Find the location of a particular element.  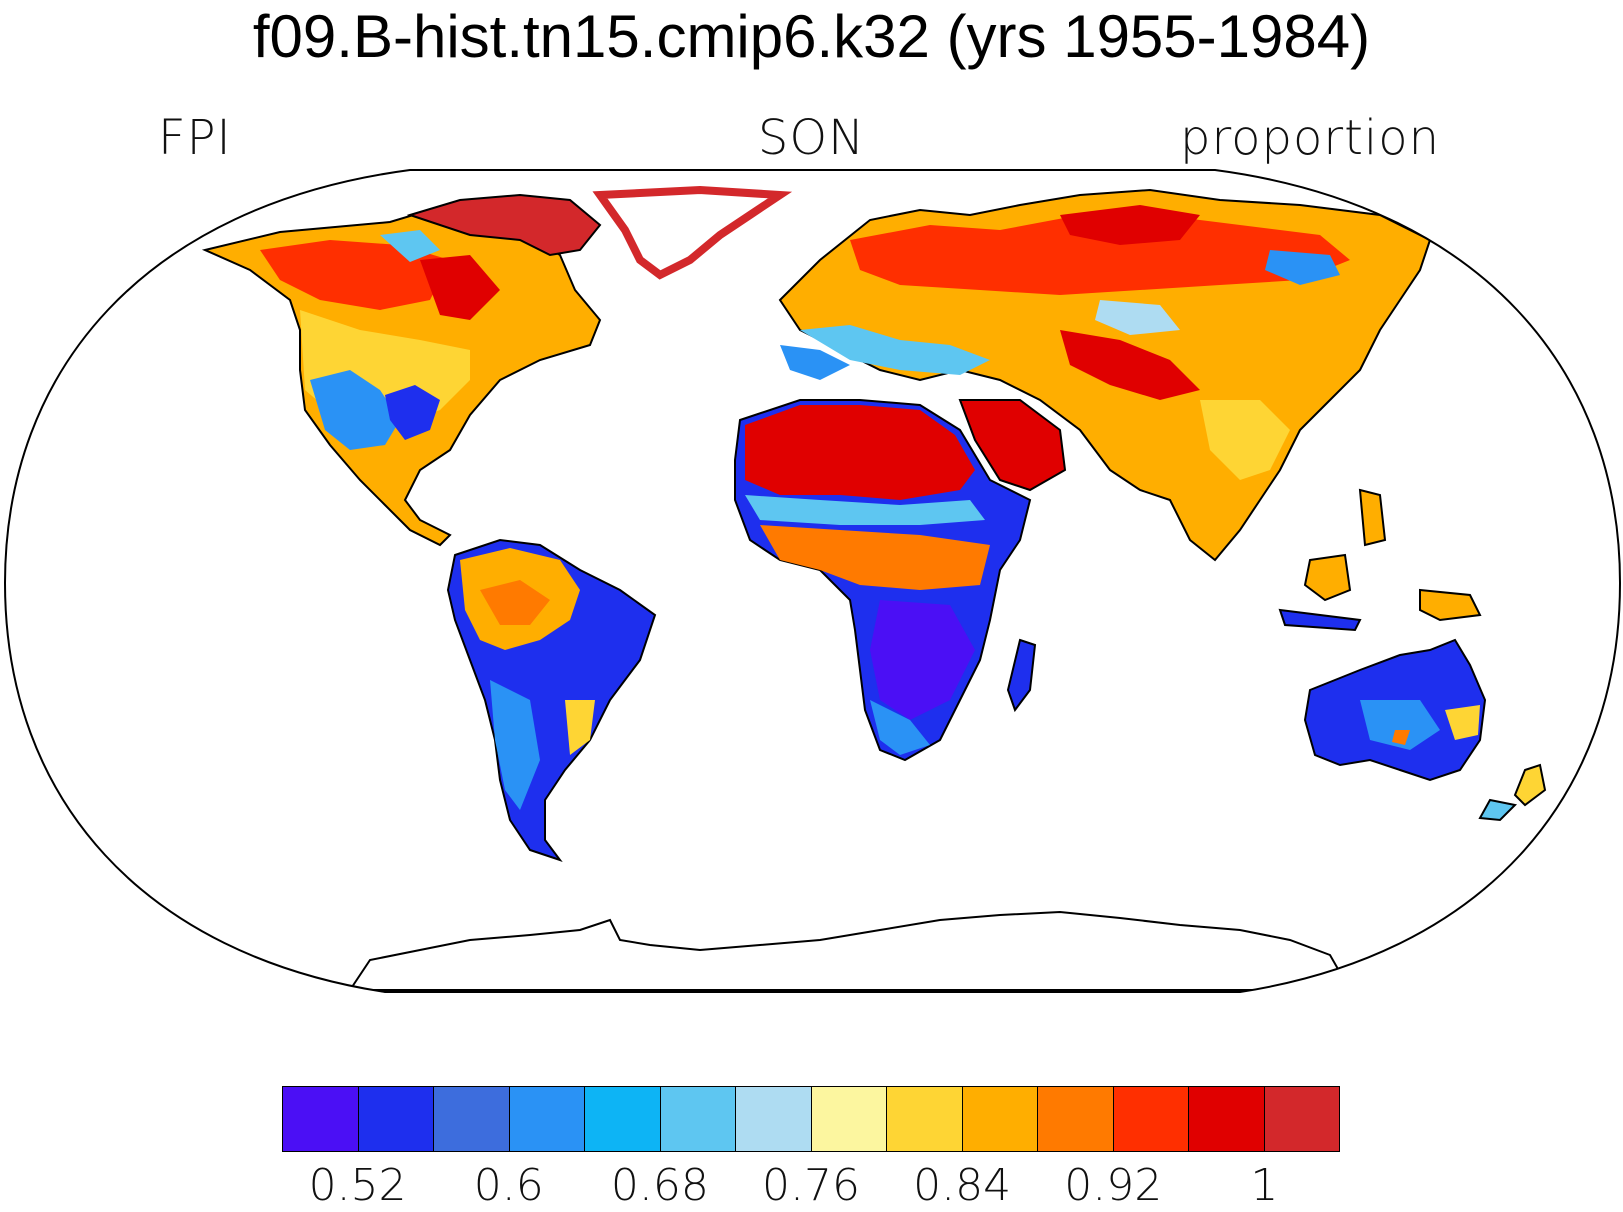

colorbar-tick-label: 0.68 is located at coordinates (659, 1185).